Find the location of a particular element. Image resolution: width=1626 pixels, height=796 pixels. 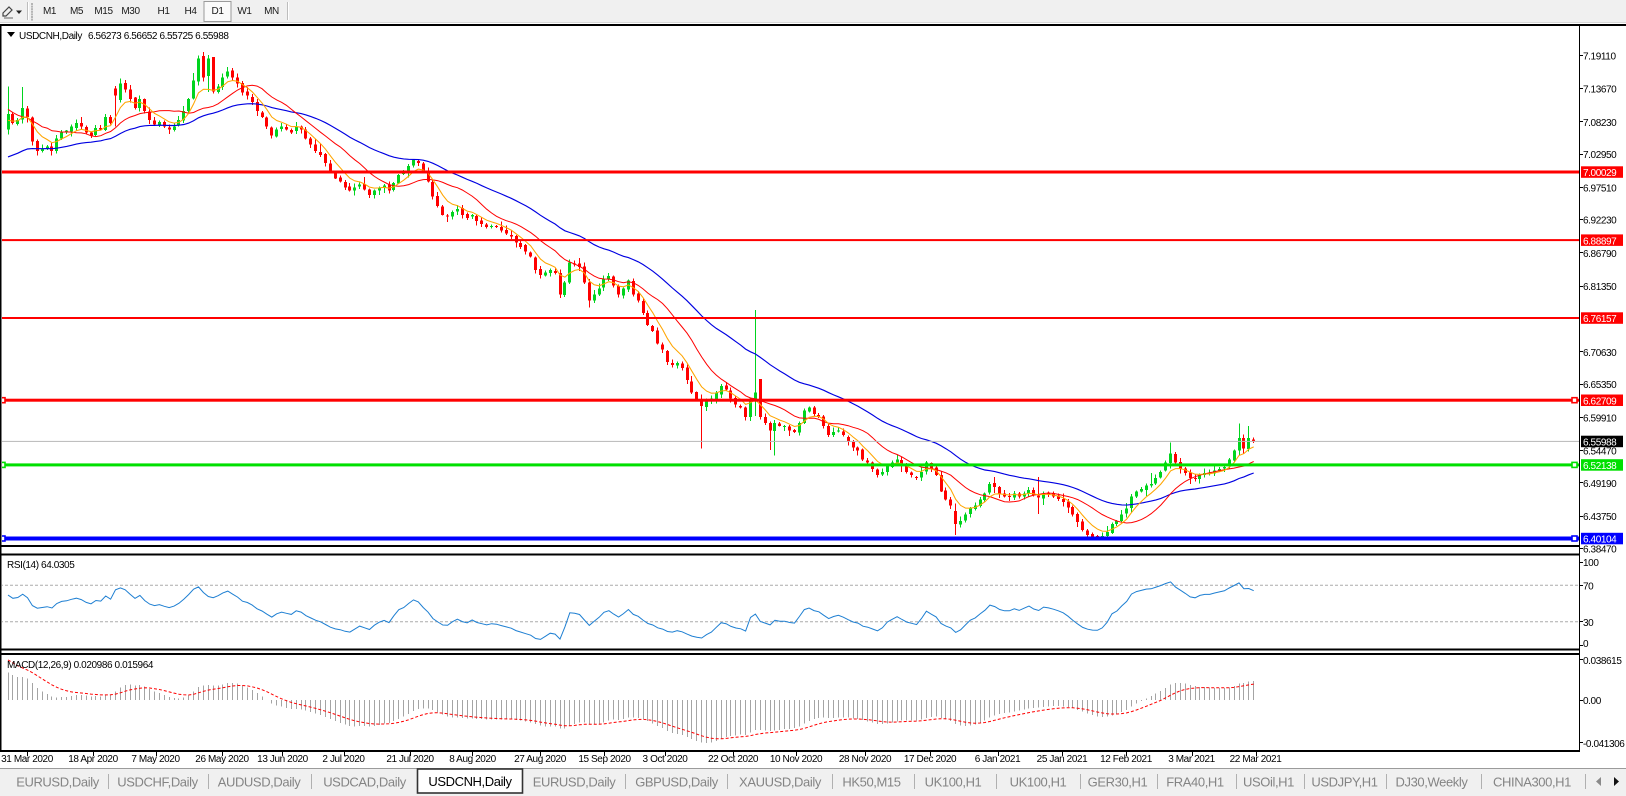

svg-text: 7.08230 is located at coordinates (1600, 123).